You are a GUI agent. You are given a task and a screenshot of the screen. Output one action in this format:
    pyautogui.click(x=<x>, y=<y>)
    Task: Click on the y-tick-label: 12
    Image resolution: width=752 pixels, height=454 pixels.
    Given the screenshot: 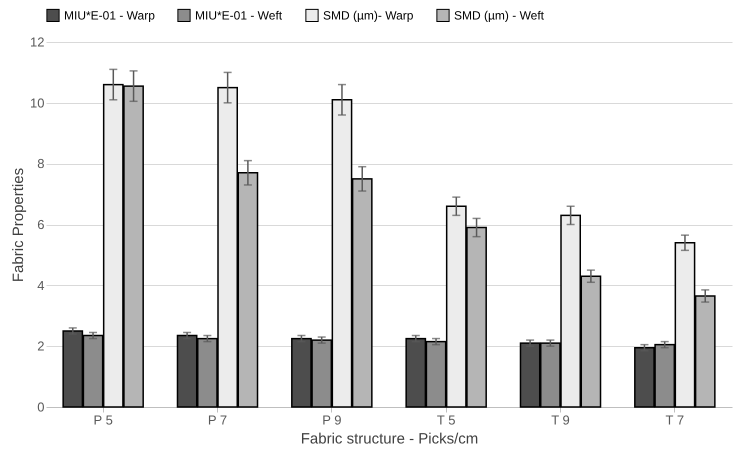 What is the action you would take?
    pyautogui.click(x=37, y=42)
    